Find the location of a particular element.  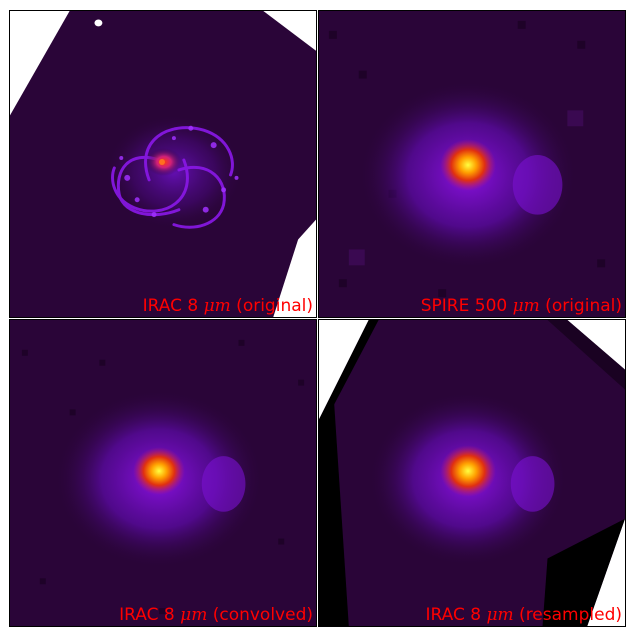

panel-caption: IRAC 8 μm (original) is located at coordinates (227, 306).